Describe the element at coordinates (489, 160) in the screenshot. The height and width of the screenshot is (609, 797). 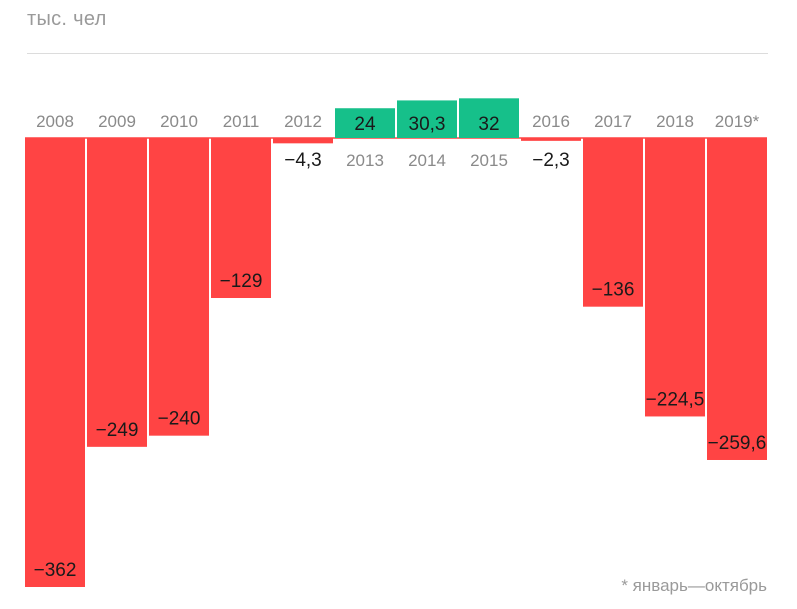
I see `year-label: 2015` at that location.